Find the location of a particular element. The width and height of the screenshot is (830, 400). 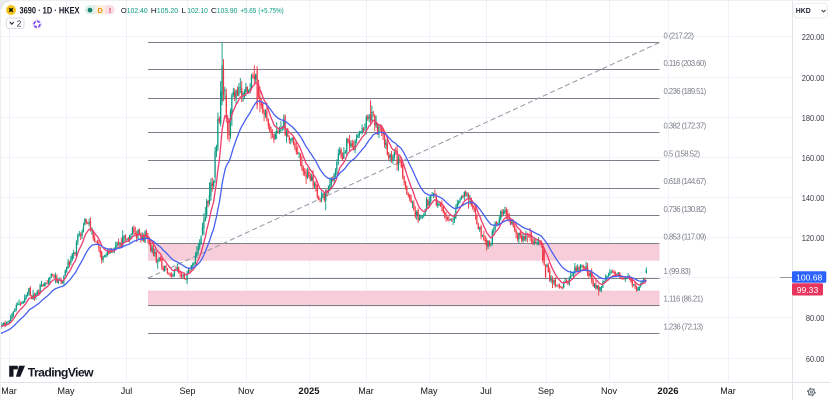

svg-text: 1.116 (86.21) is located at coordinates (684, 298).